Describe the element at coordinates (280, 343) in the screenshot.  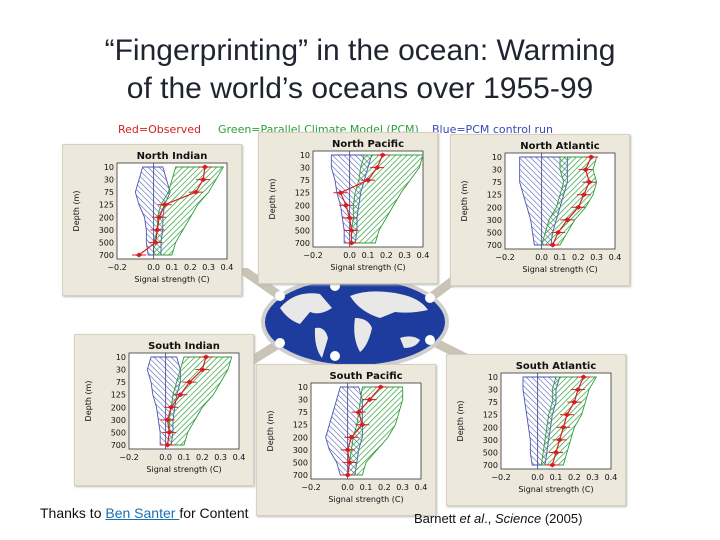
I see `marker-south-indian` at that location.